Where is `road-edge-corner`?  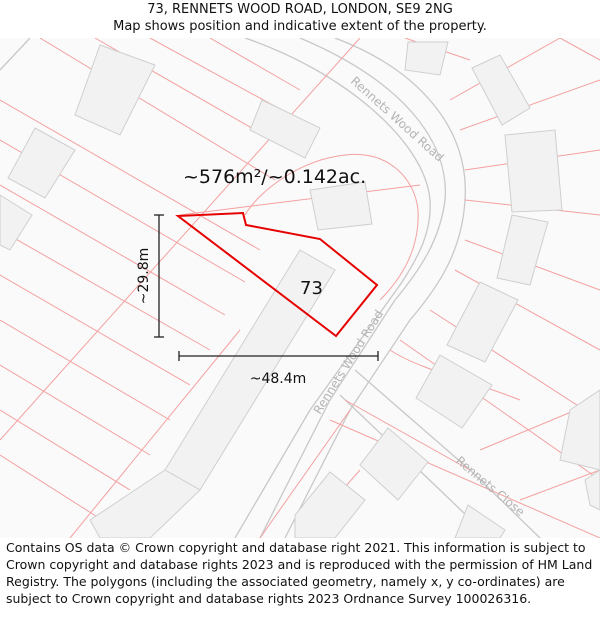 road-edge-corner is located at coordinates (15, 54).